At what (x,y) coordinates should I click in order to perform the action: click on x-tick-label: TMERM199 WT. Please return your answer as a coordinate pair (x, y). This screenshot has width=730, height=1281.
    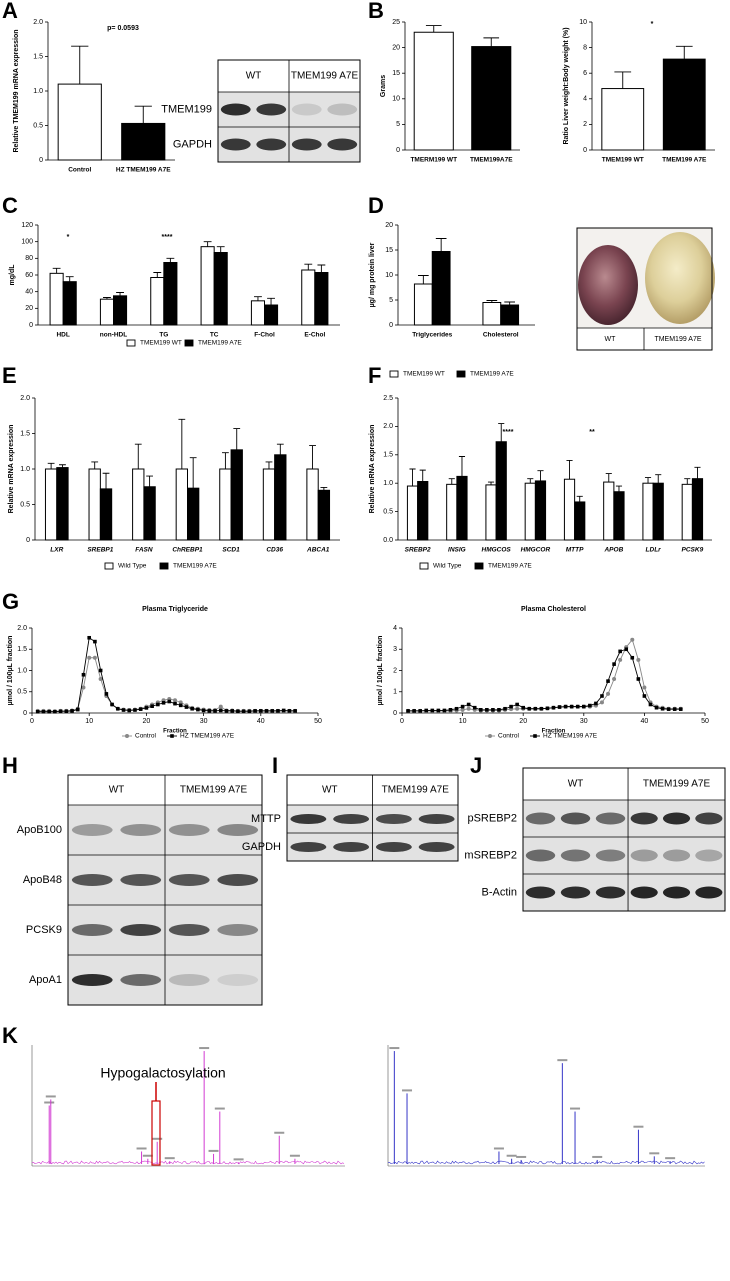
    Looking at the image, I should click on (433, 160).